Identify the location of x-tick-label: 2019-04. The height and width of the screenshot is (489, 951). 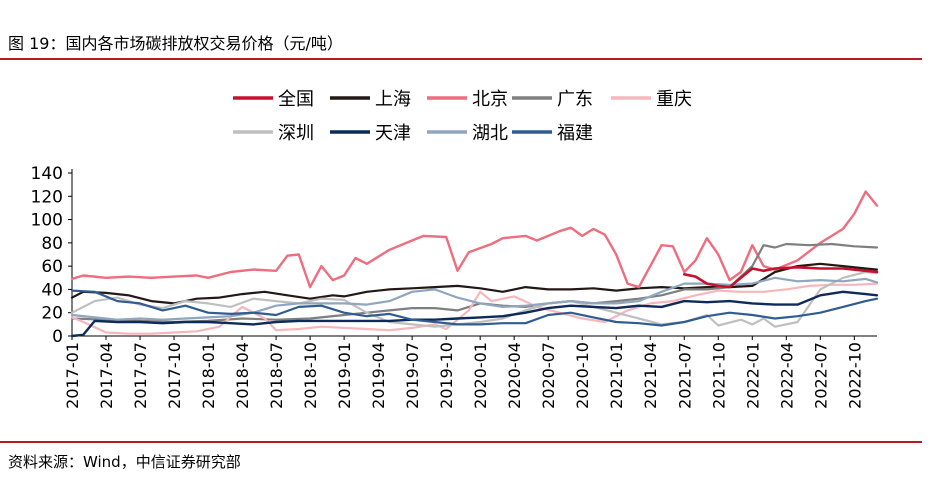
(378, 375).